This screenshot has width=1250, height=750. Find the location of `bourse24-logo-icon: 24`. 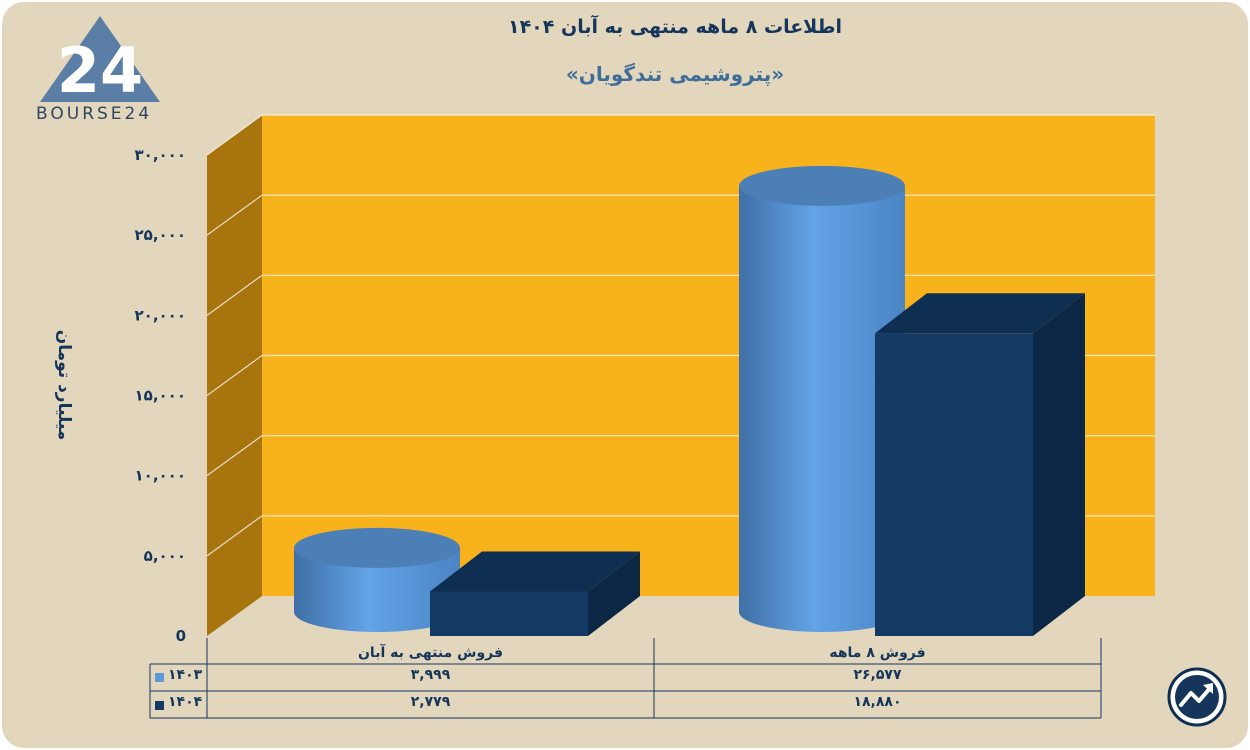

bourse24-logo-icon: 24 is located at coordinates (100, 61).